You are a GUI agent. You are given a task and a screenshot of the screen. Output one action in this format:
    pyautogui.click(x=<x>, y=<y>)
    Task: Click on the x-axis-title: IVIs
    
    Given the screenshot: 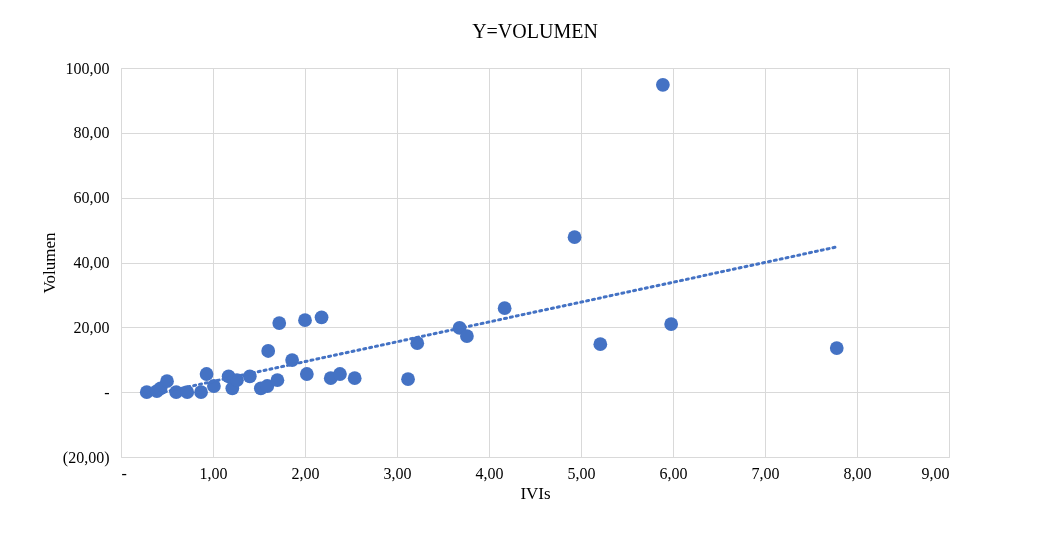 What is the action you would take?
    pyautogui.click(x=535, y=493)
    